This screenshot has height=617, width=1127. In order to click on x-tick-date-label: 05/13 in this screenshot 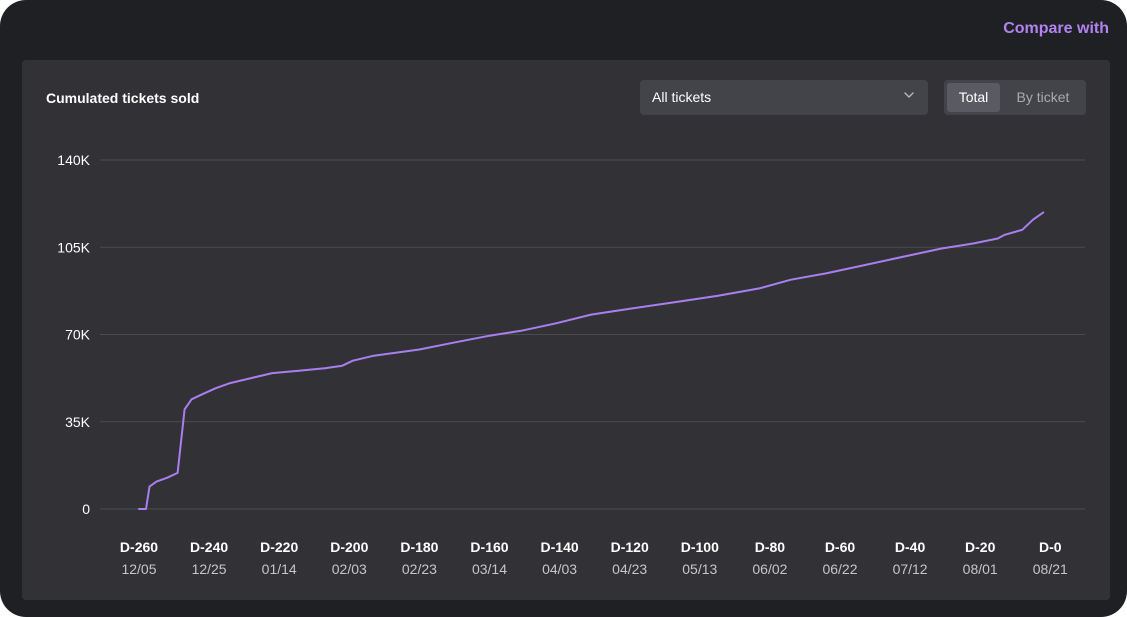, I will do `click(699, 569)`.